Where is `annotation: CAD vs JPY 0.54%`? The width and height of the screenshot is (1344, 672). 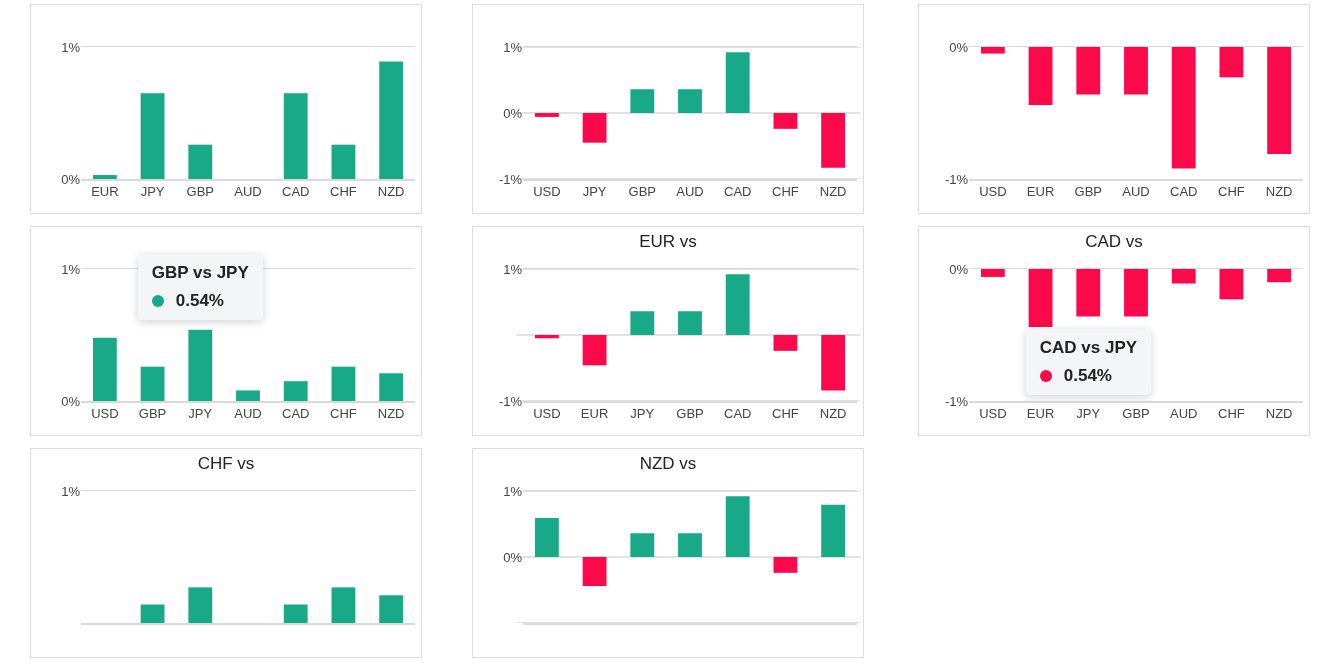
annotation: CAD vs JPY 0.54% is located at coordinates (1088, 361).